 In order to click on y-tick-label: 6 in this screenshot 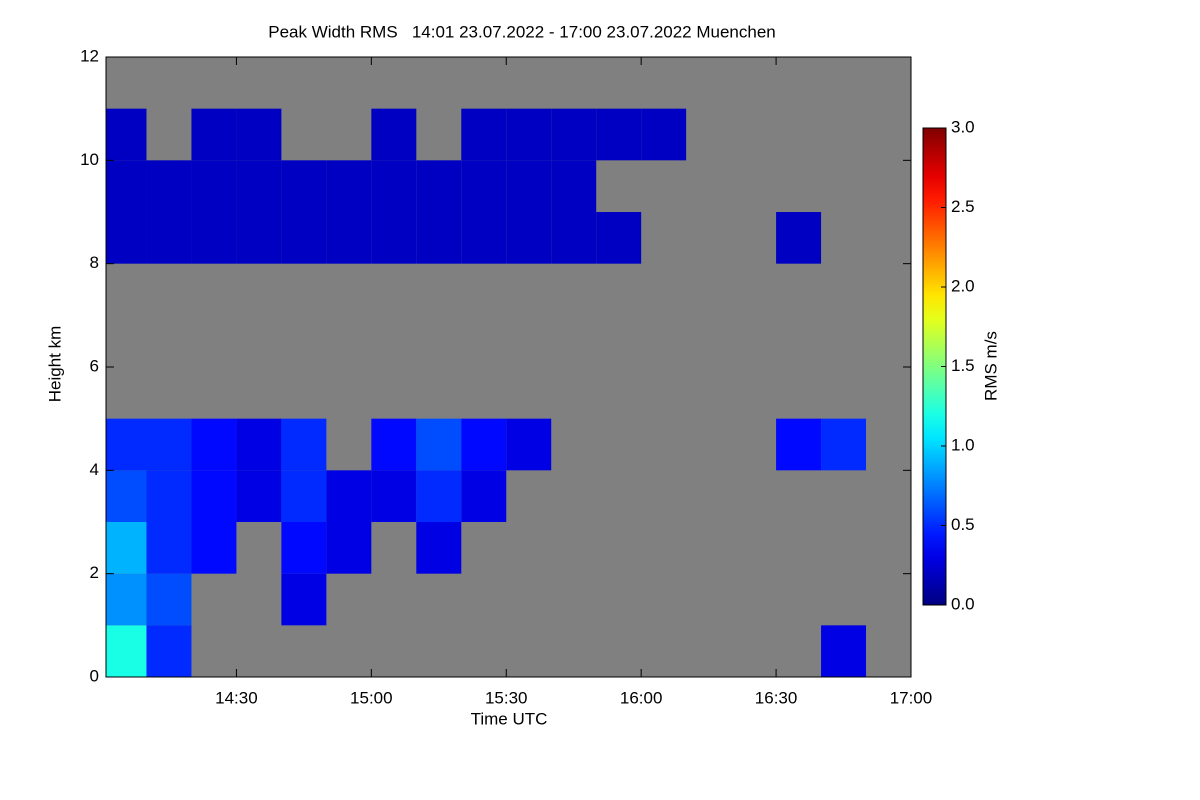, I will do `click(94, 365)`.